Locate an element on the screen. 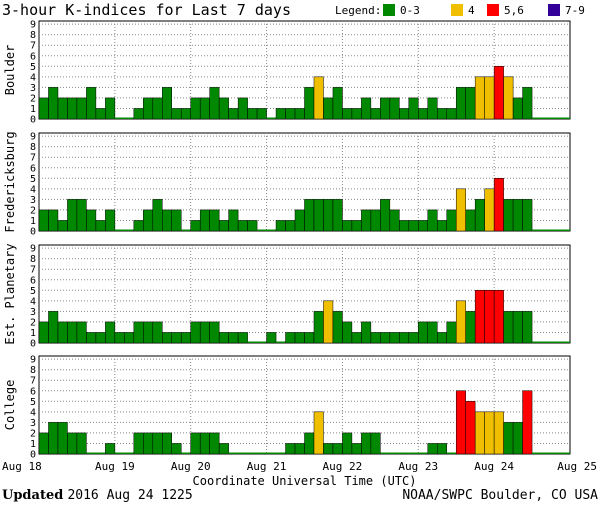 Image resolution: width=600 pixels, height=514 pixels. legend-item-label: 7-9 is located at coordinates (575, 10).